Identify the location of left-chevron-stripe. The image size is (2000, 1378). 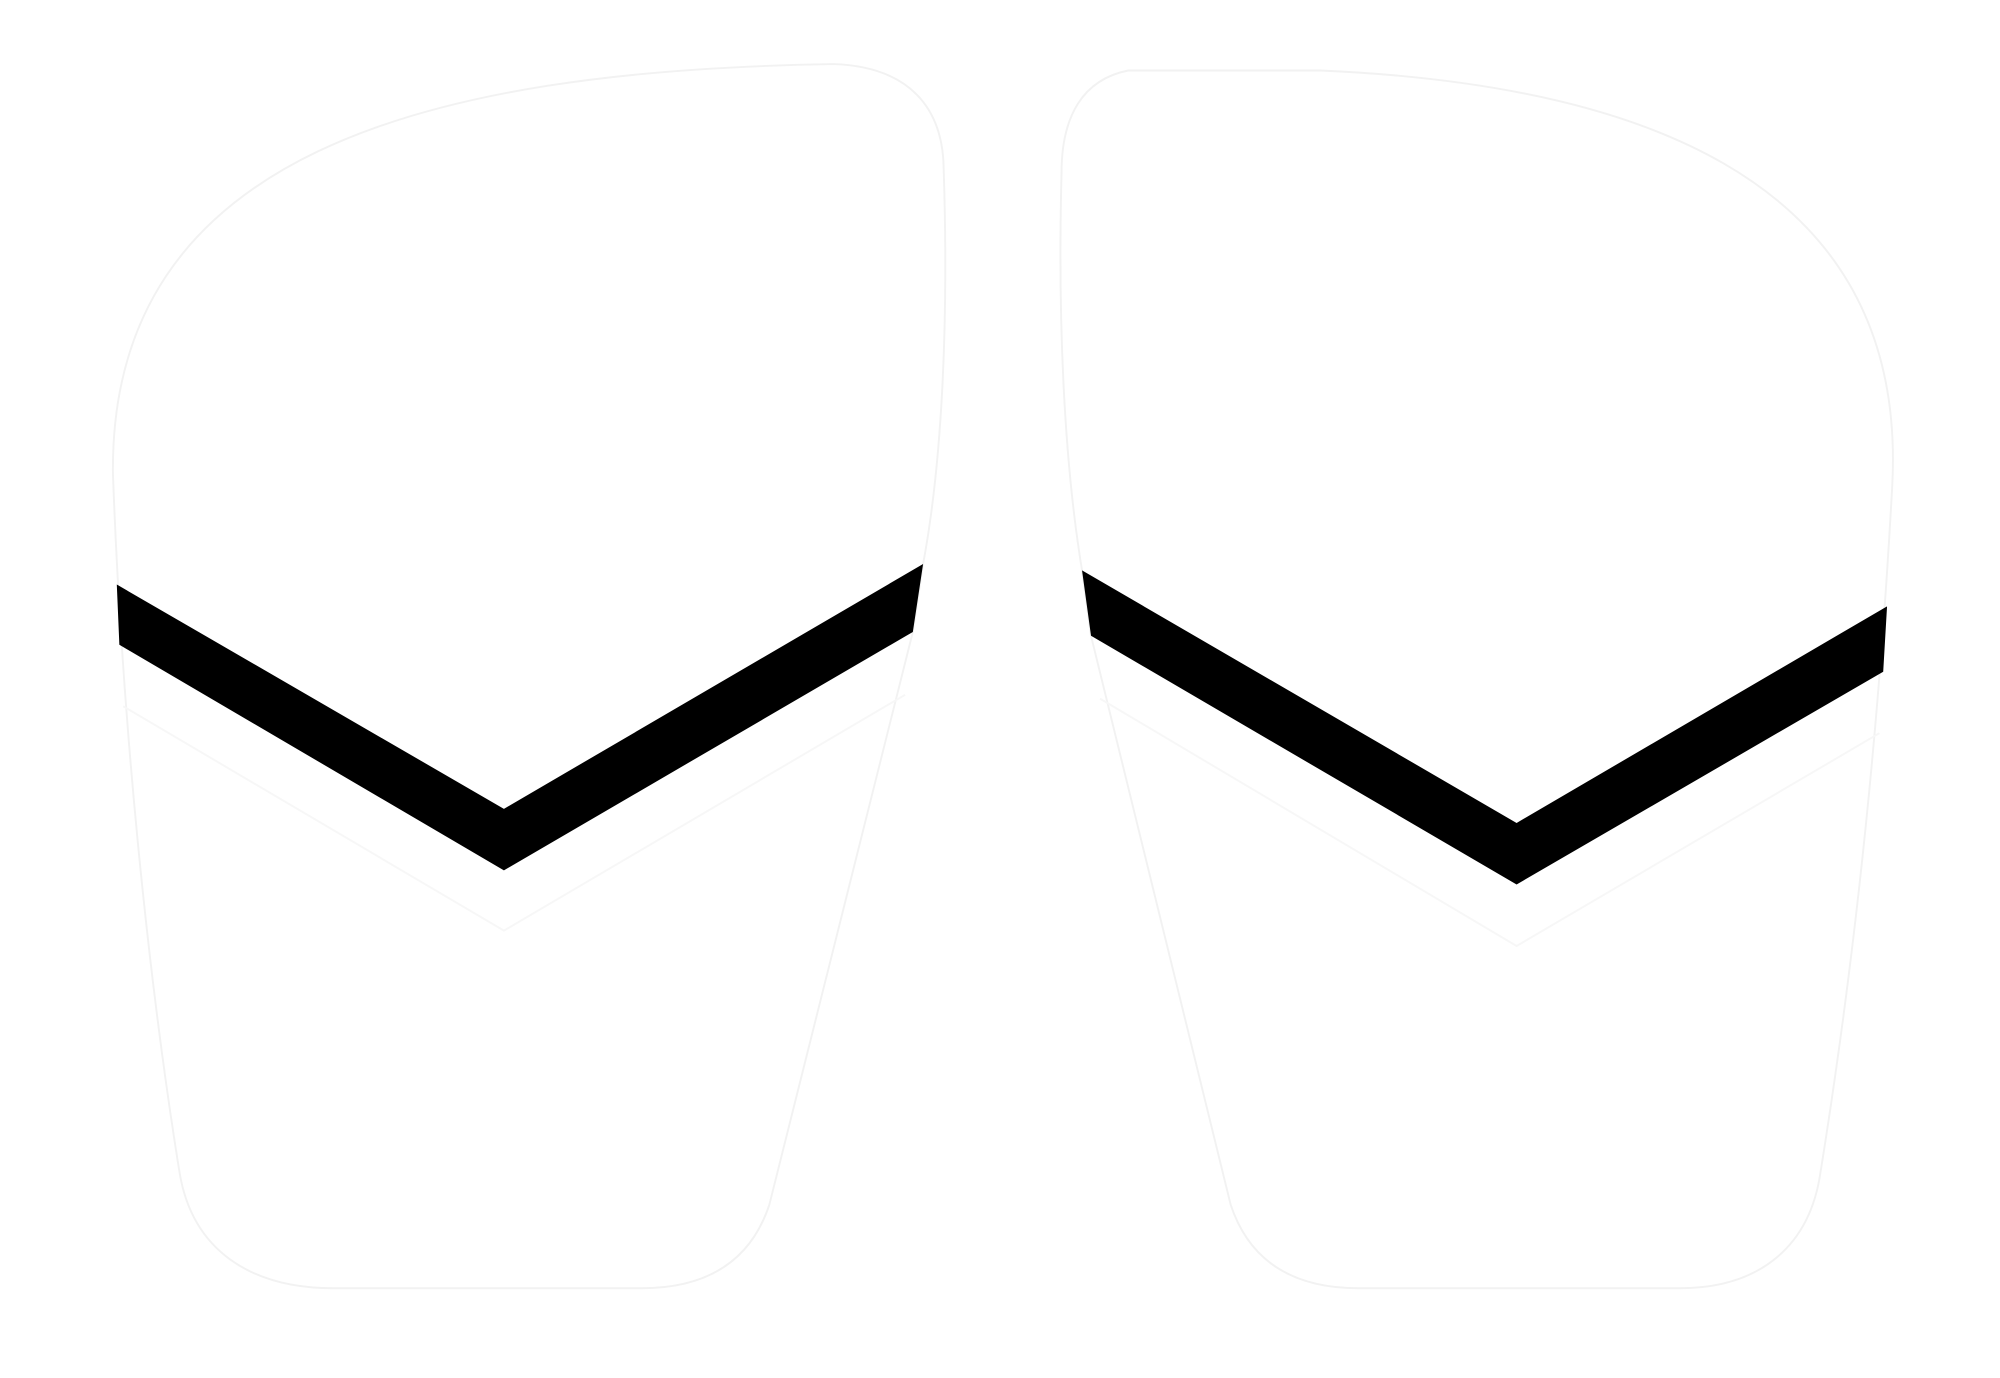
(520, 717).